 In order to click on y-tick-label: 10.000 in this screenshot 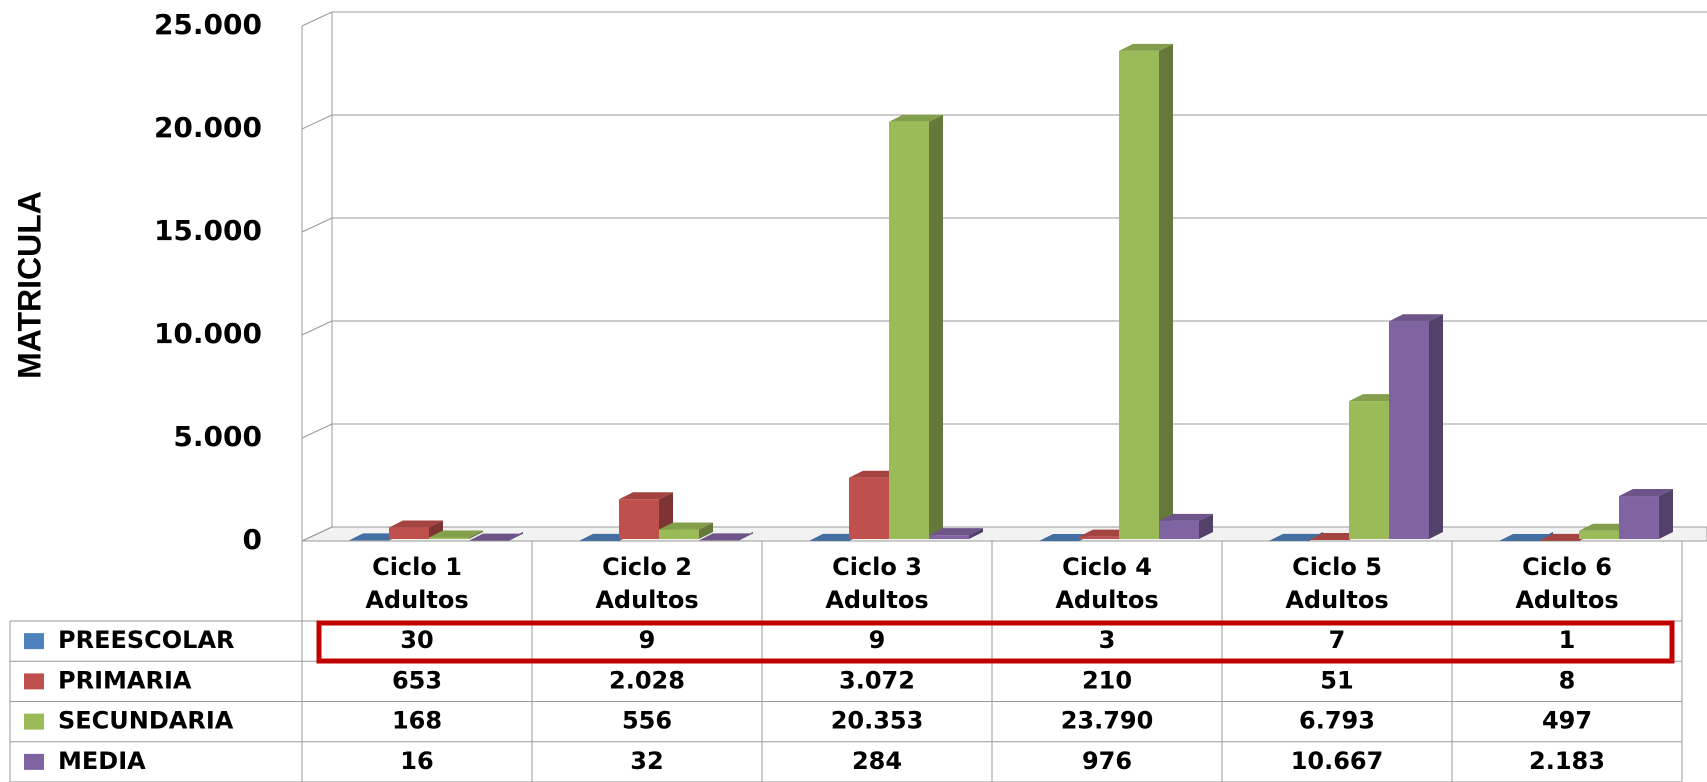, I will do `click(208, 333)`.